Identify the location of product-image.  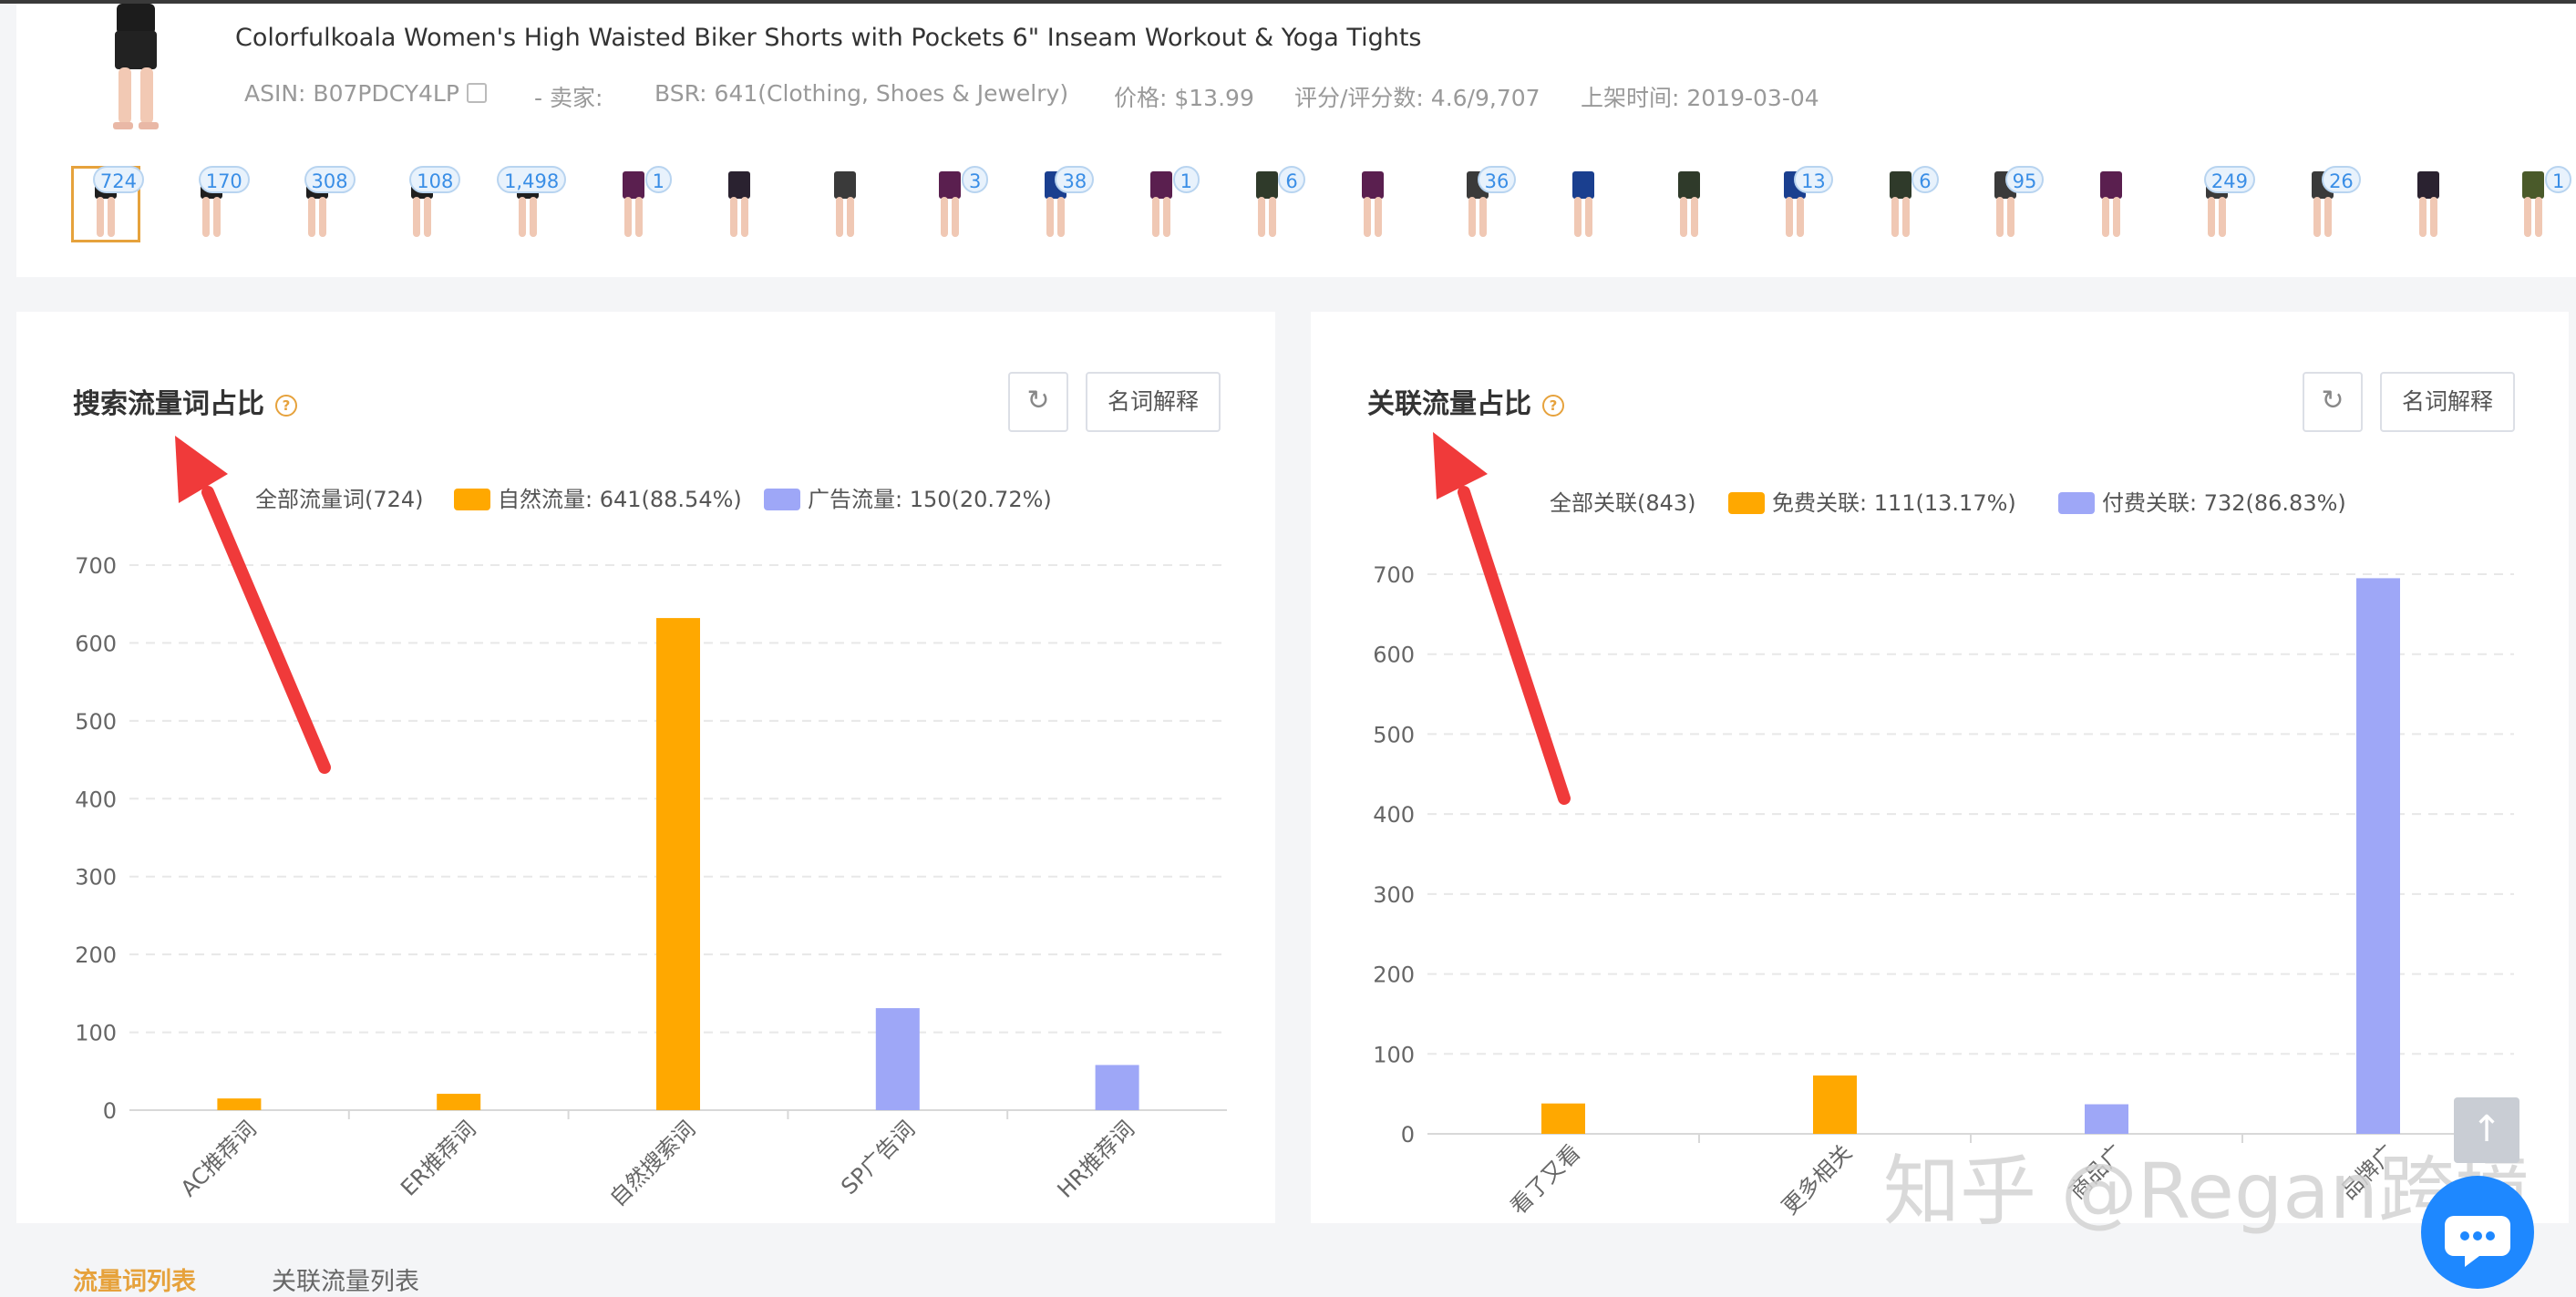
(134, 68).